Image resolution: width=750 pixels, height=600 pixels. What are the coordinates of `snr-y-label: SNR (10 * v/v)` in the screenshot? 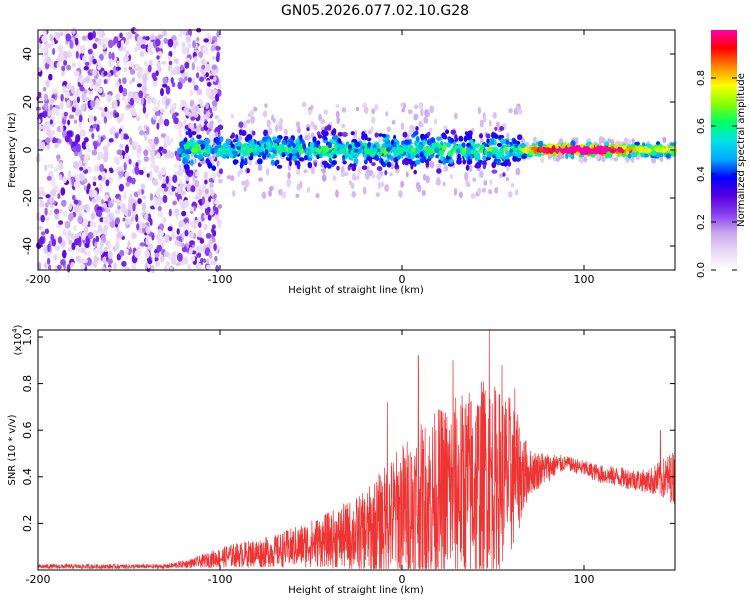 It's located at (12, 449).